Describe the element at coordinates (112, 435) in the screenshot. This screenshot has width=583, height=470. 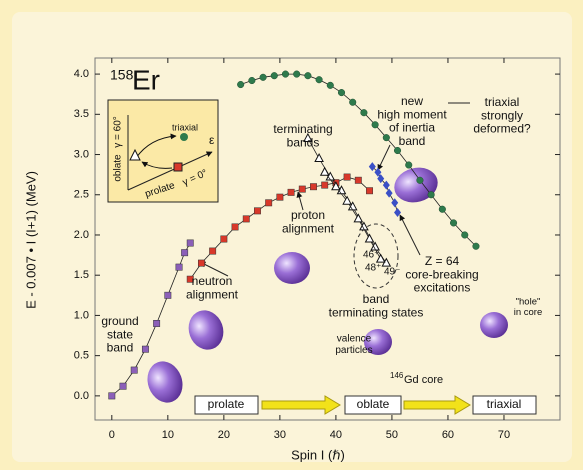
I see `x-tick-label: 0` at that location.